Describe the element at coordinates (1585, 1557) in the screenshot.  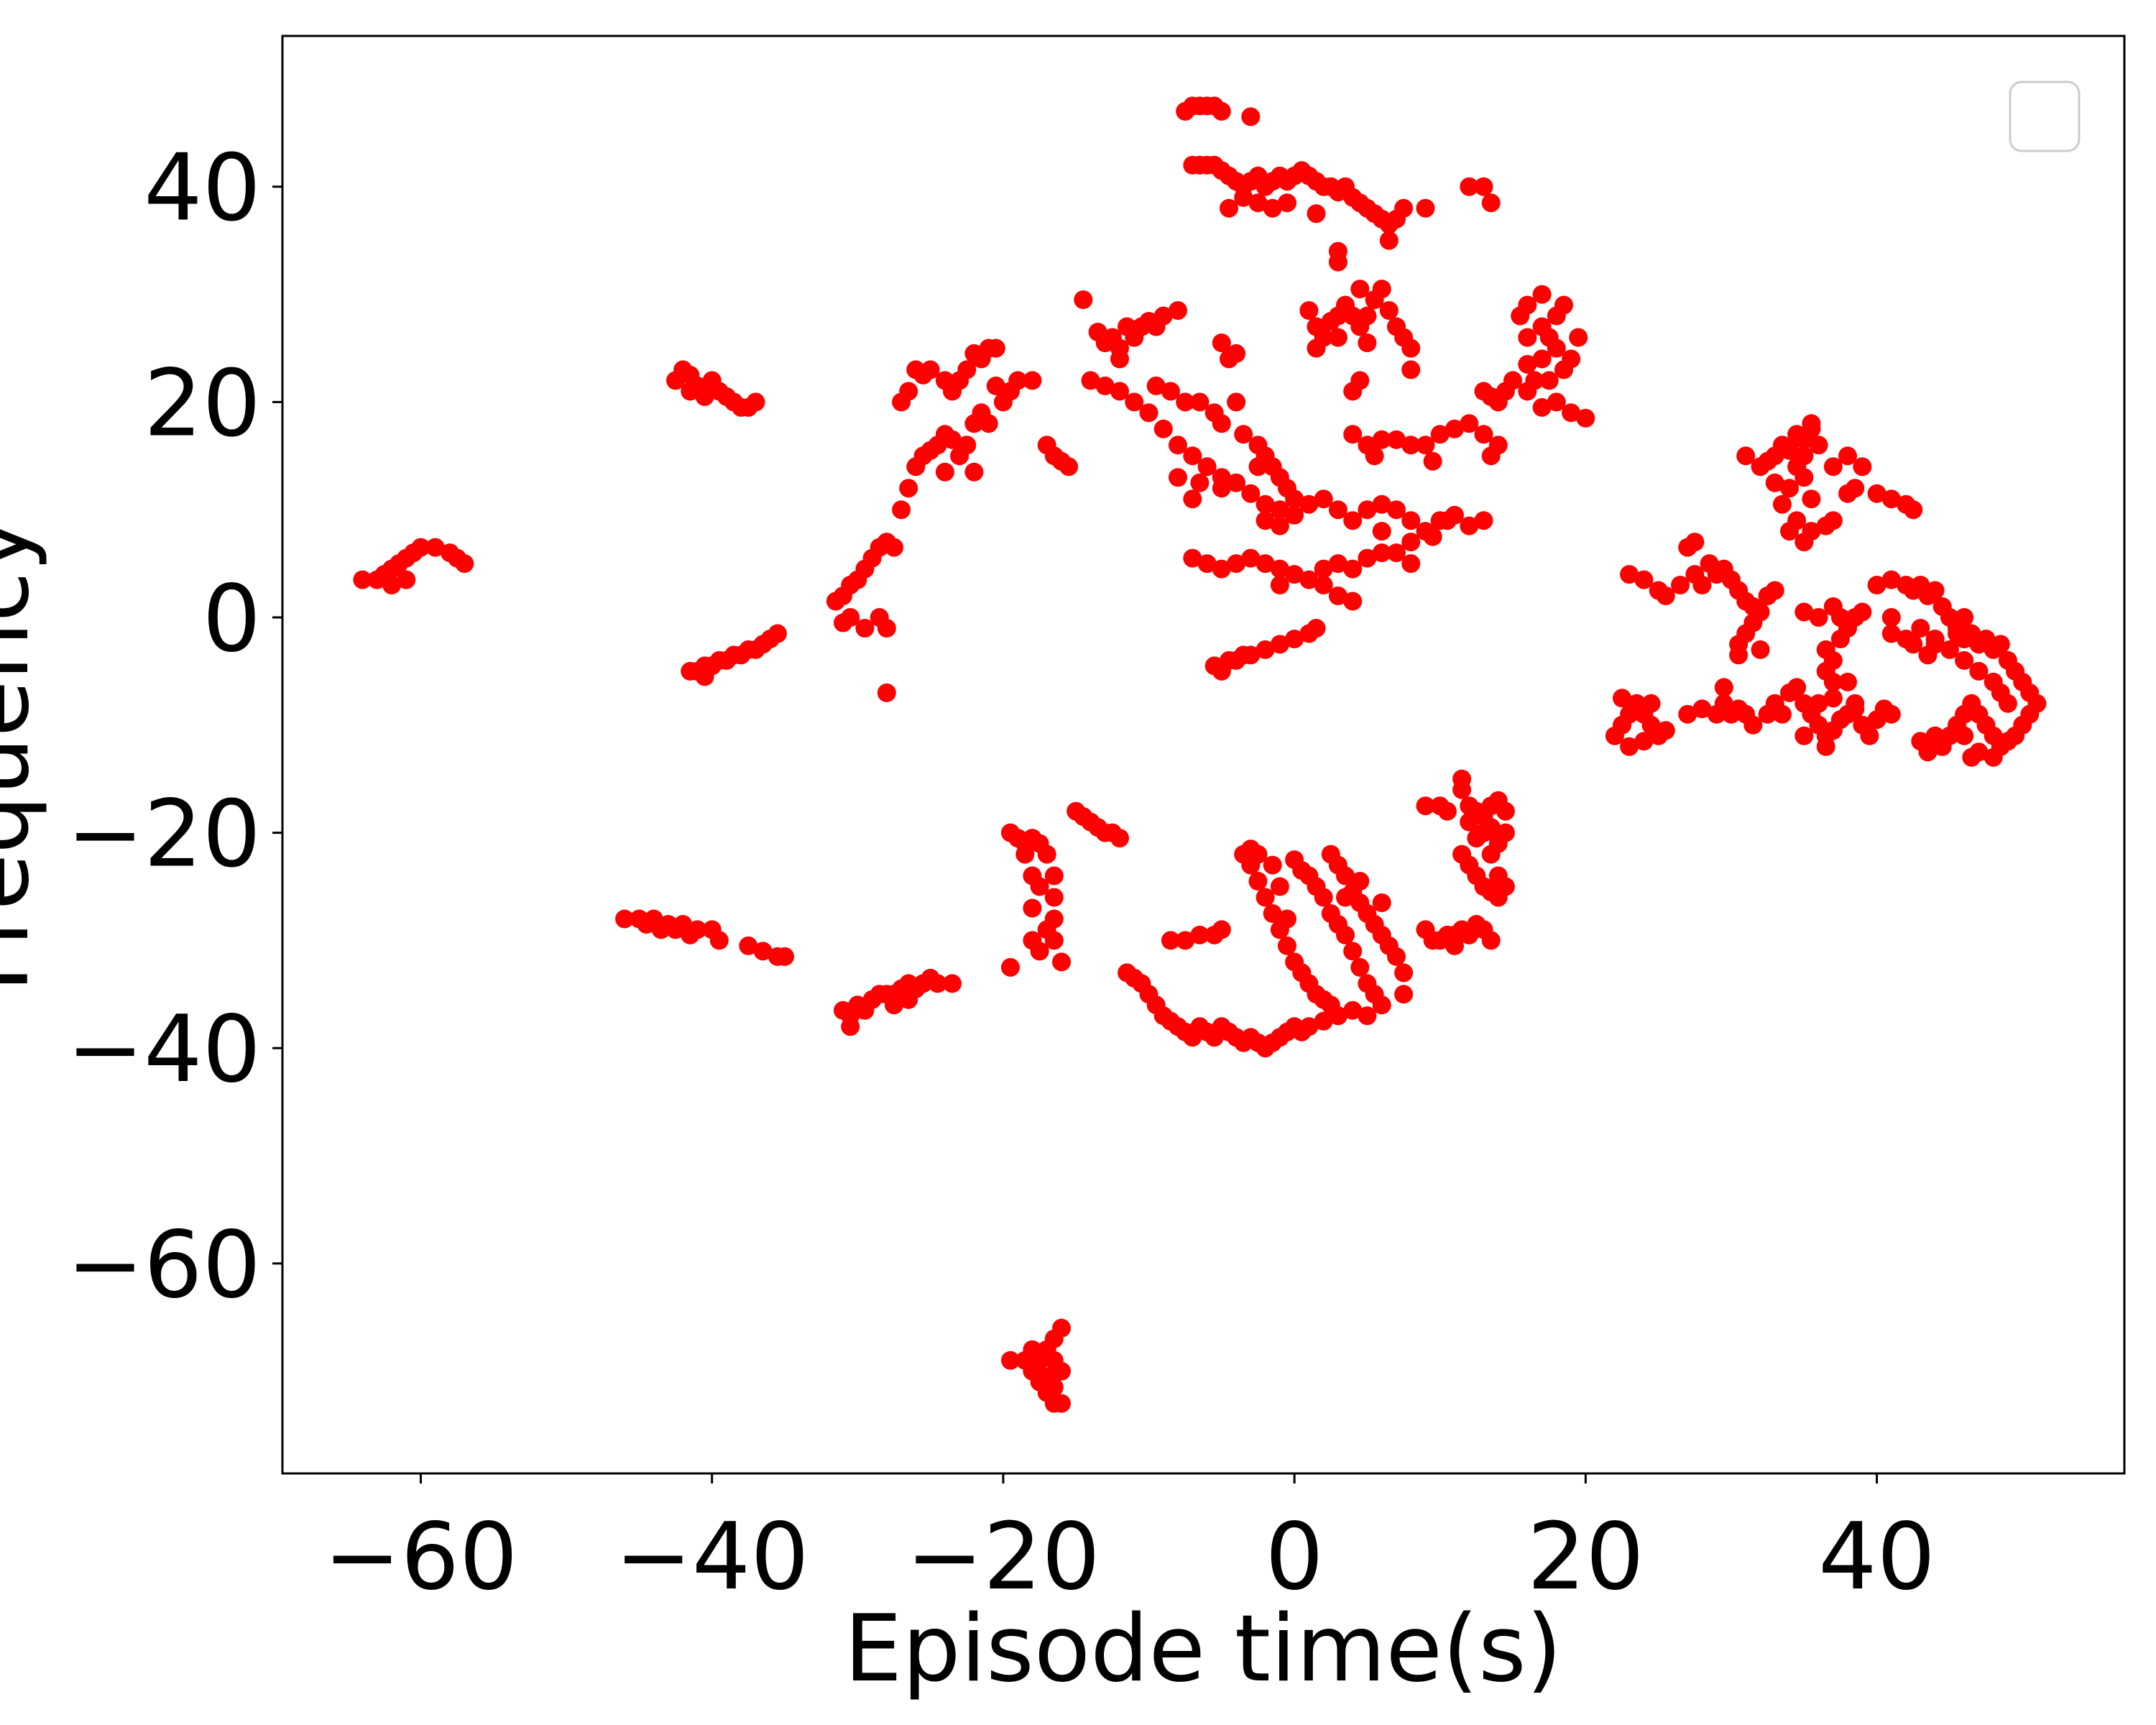
I see `x-tick-label: 20` at that location.